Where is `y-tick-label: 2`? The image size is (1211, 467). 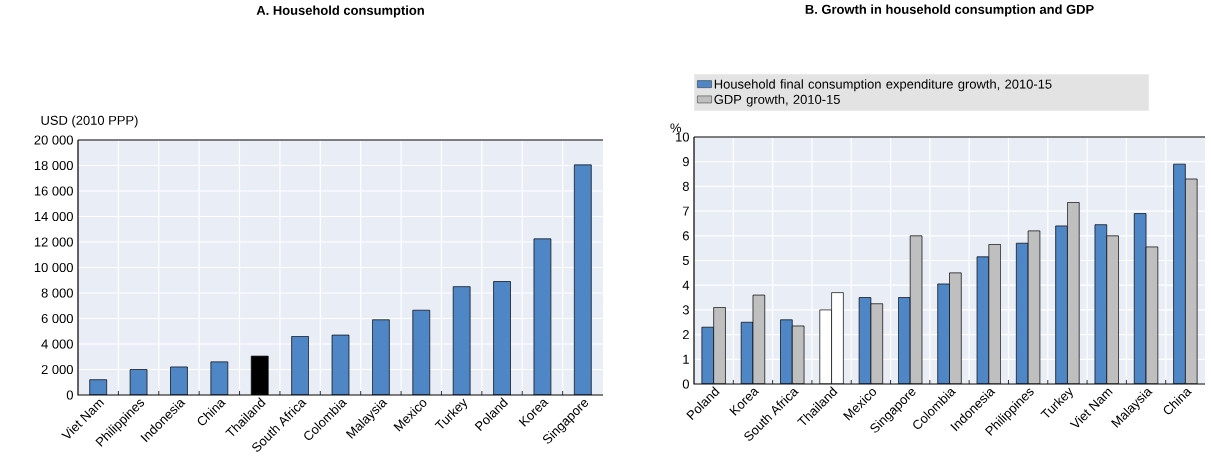
y-tick-label: 2 is located at coordinates (685, 335).